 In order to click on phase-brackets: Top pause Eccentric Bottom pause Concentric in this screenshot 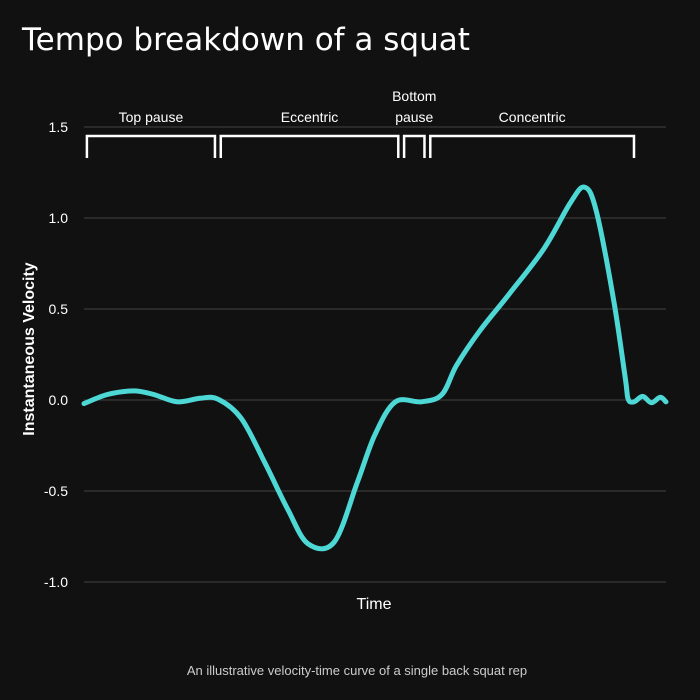, I will do `click(360, 123)`.